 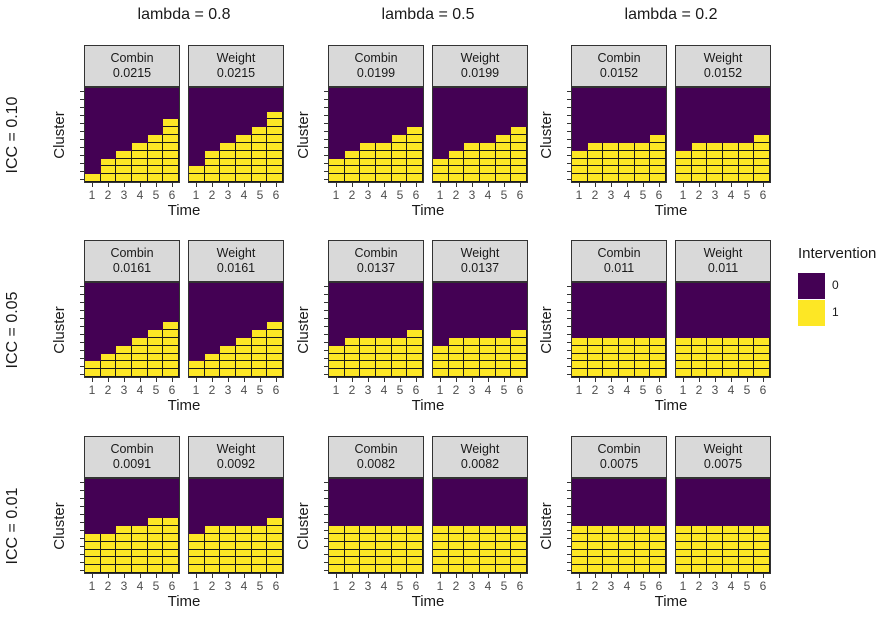 I want to click on facet-strip-design: Combin, so click(x=619, y=58).